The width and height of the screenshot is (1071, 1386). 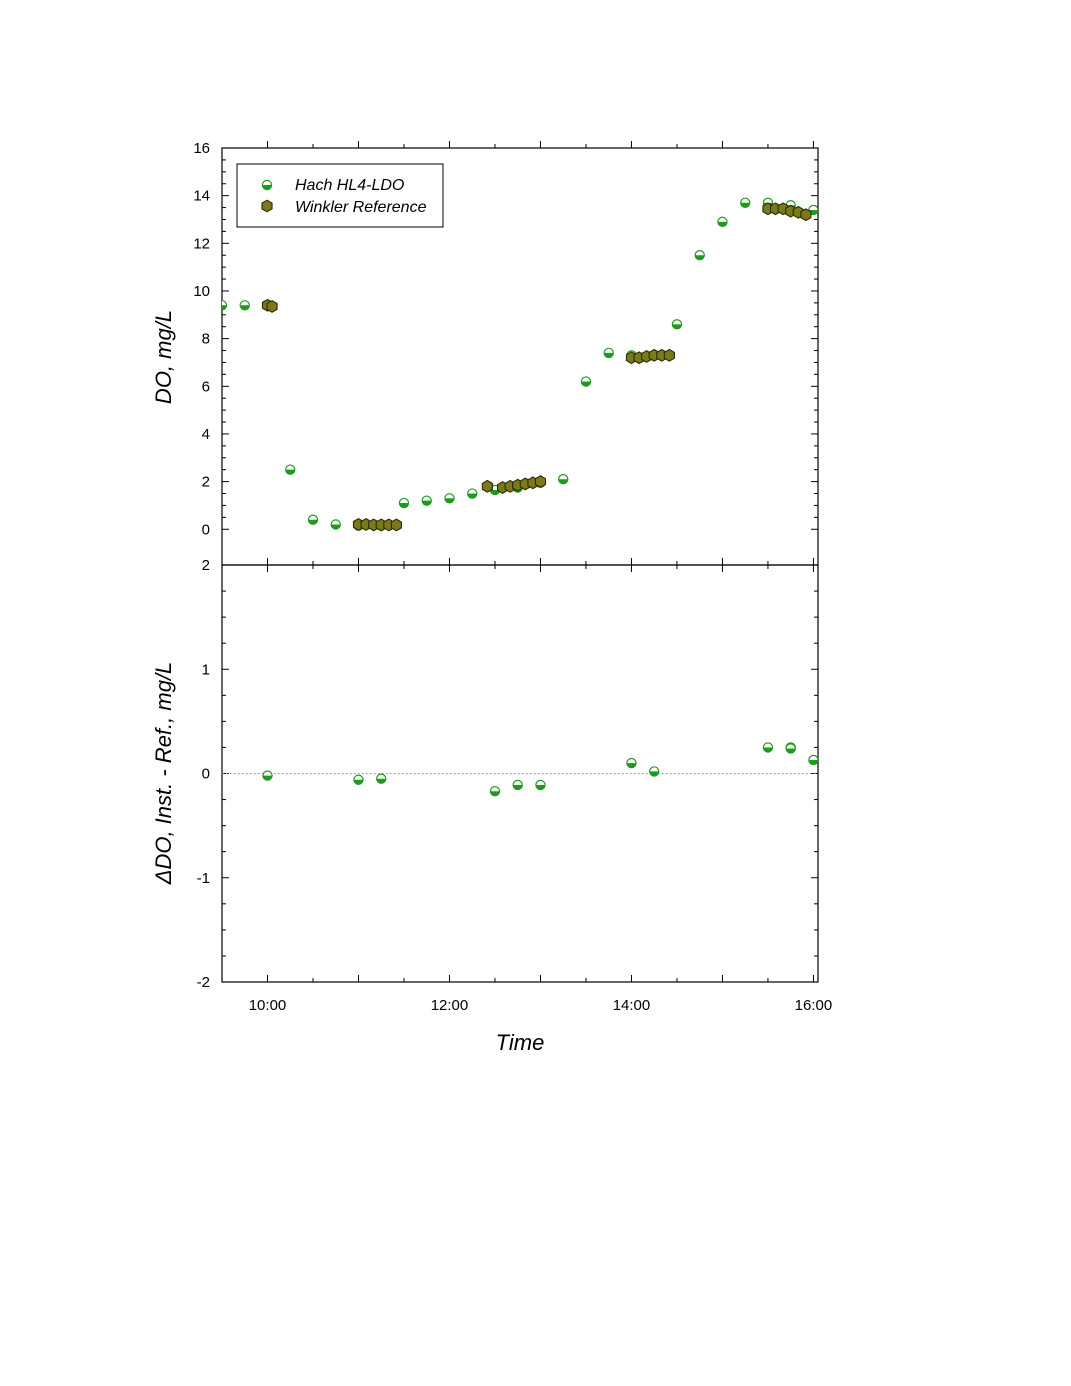 I want to click on bottom-data-points, so click(x=540, y=769).